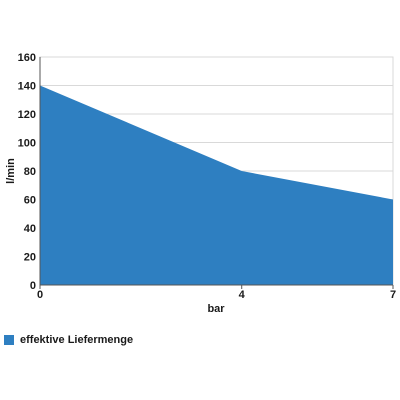  What do you see at coordinates (30, 229) in the screenshot?
I see `y-tick-label-40: 40` at bounding box center [30, 229].